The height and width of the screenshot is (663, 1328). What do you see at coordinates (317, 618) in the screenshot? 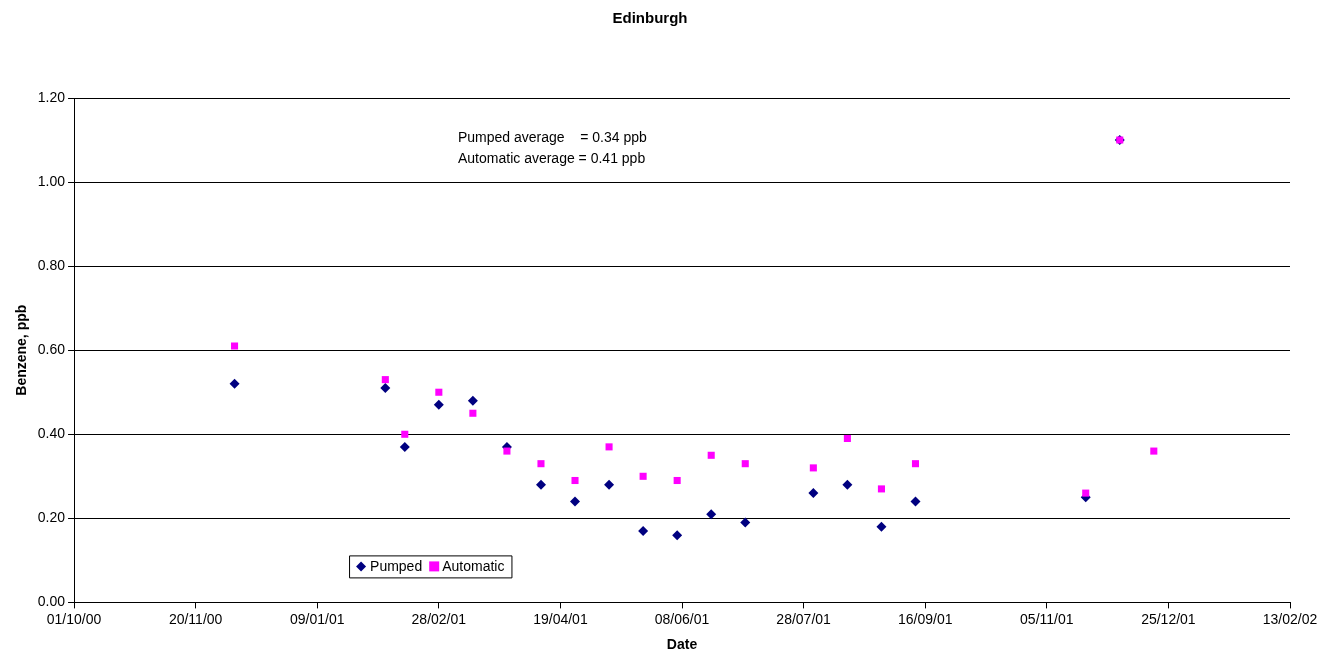
I see `x-tick-label: 09/01/01` at bounding box center [317, 618].